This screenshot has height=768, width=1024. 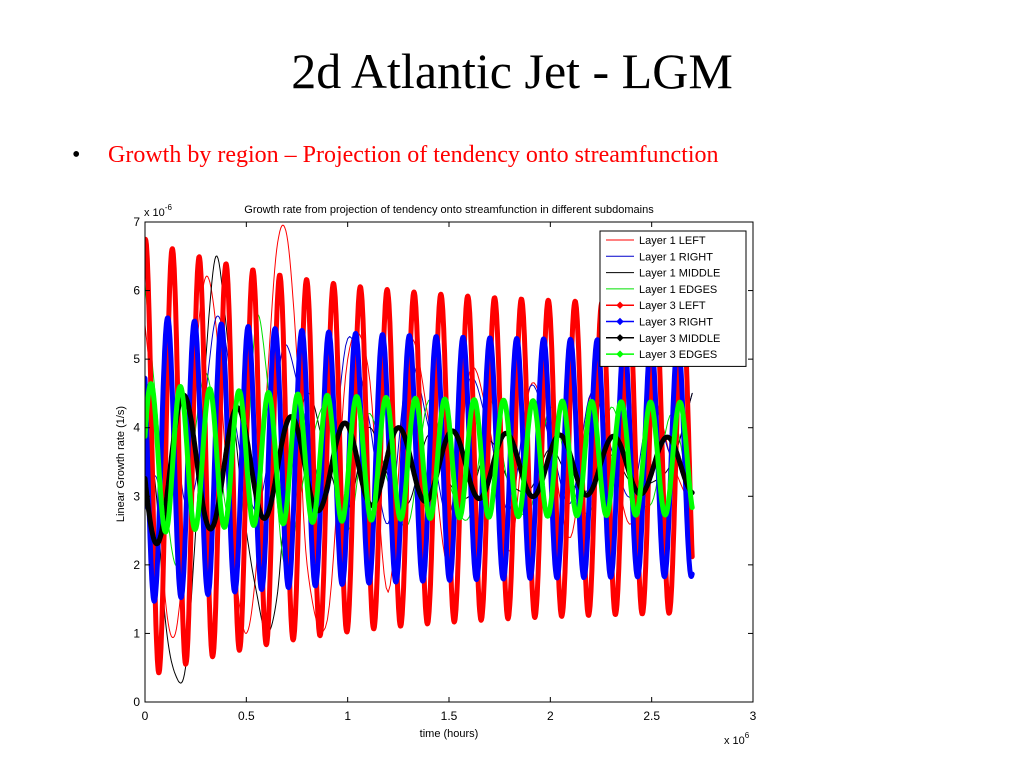 What do you see at coordinates (121, 464) in the screenshot?
I see `y-axis-label: Linear Growth rate (1/s)` at bounding box center [121, 464].